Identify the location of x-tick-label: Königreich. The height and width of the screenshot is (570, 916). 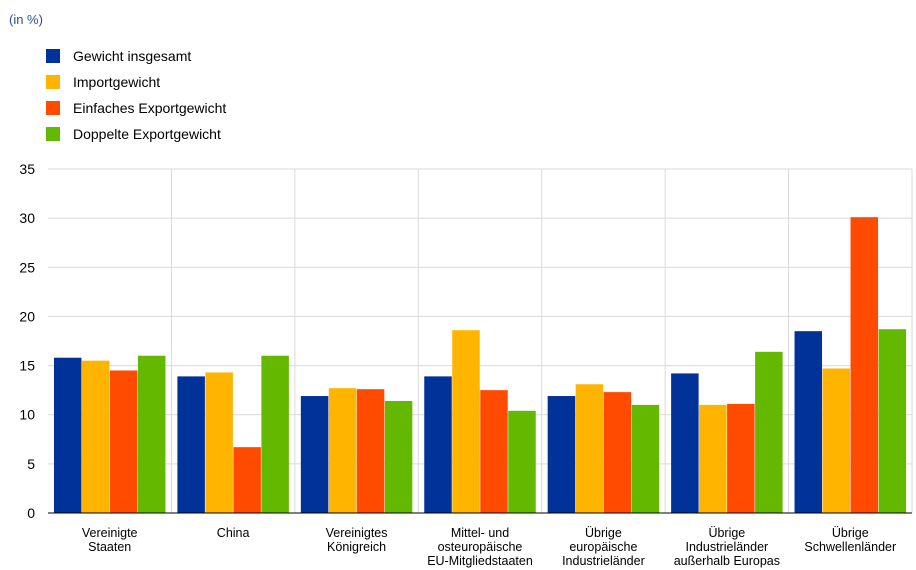
(356, 547).